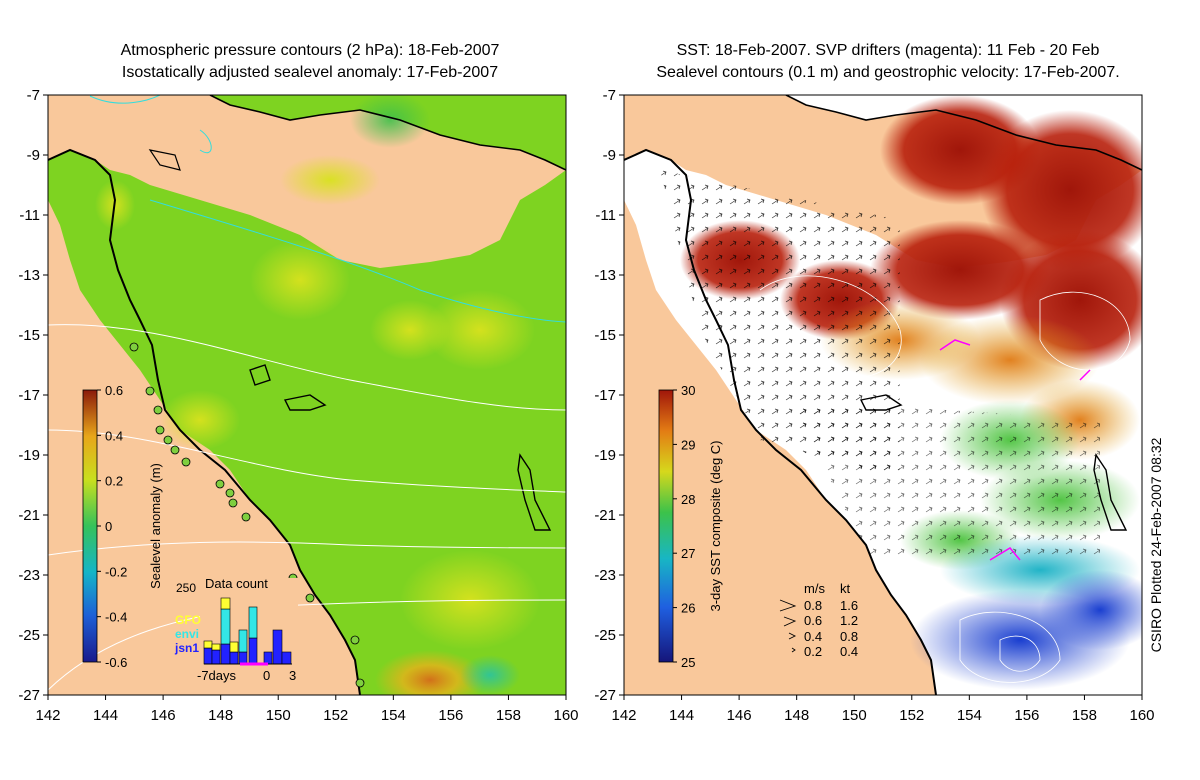 The height and width of the screenshot is (780, 1200). Describe the element at coordinates (236, 583) in the screenshot. I see `inset-title: Data count` at that location.